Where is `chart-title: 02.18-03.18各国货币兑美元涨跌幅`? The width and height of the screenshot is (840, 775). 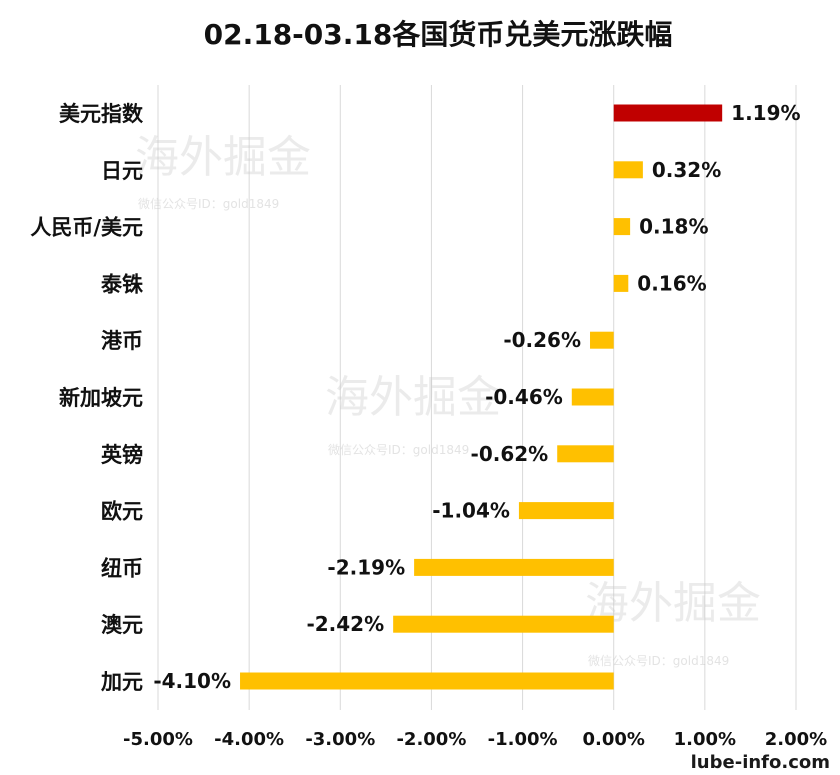 chart-title: 02.18-03.18各国货币兑美元涨跌幅 is located at coordinates (438, 34).